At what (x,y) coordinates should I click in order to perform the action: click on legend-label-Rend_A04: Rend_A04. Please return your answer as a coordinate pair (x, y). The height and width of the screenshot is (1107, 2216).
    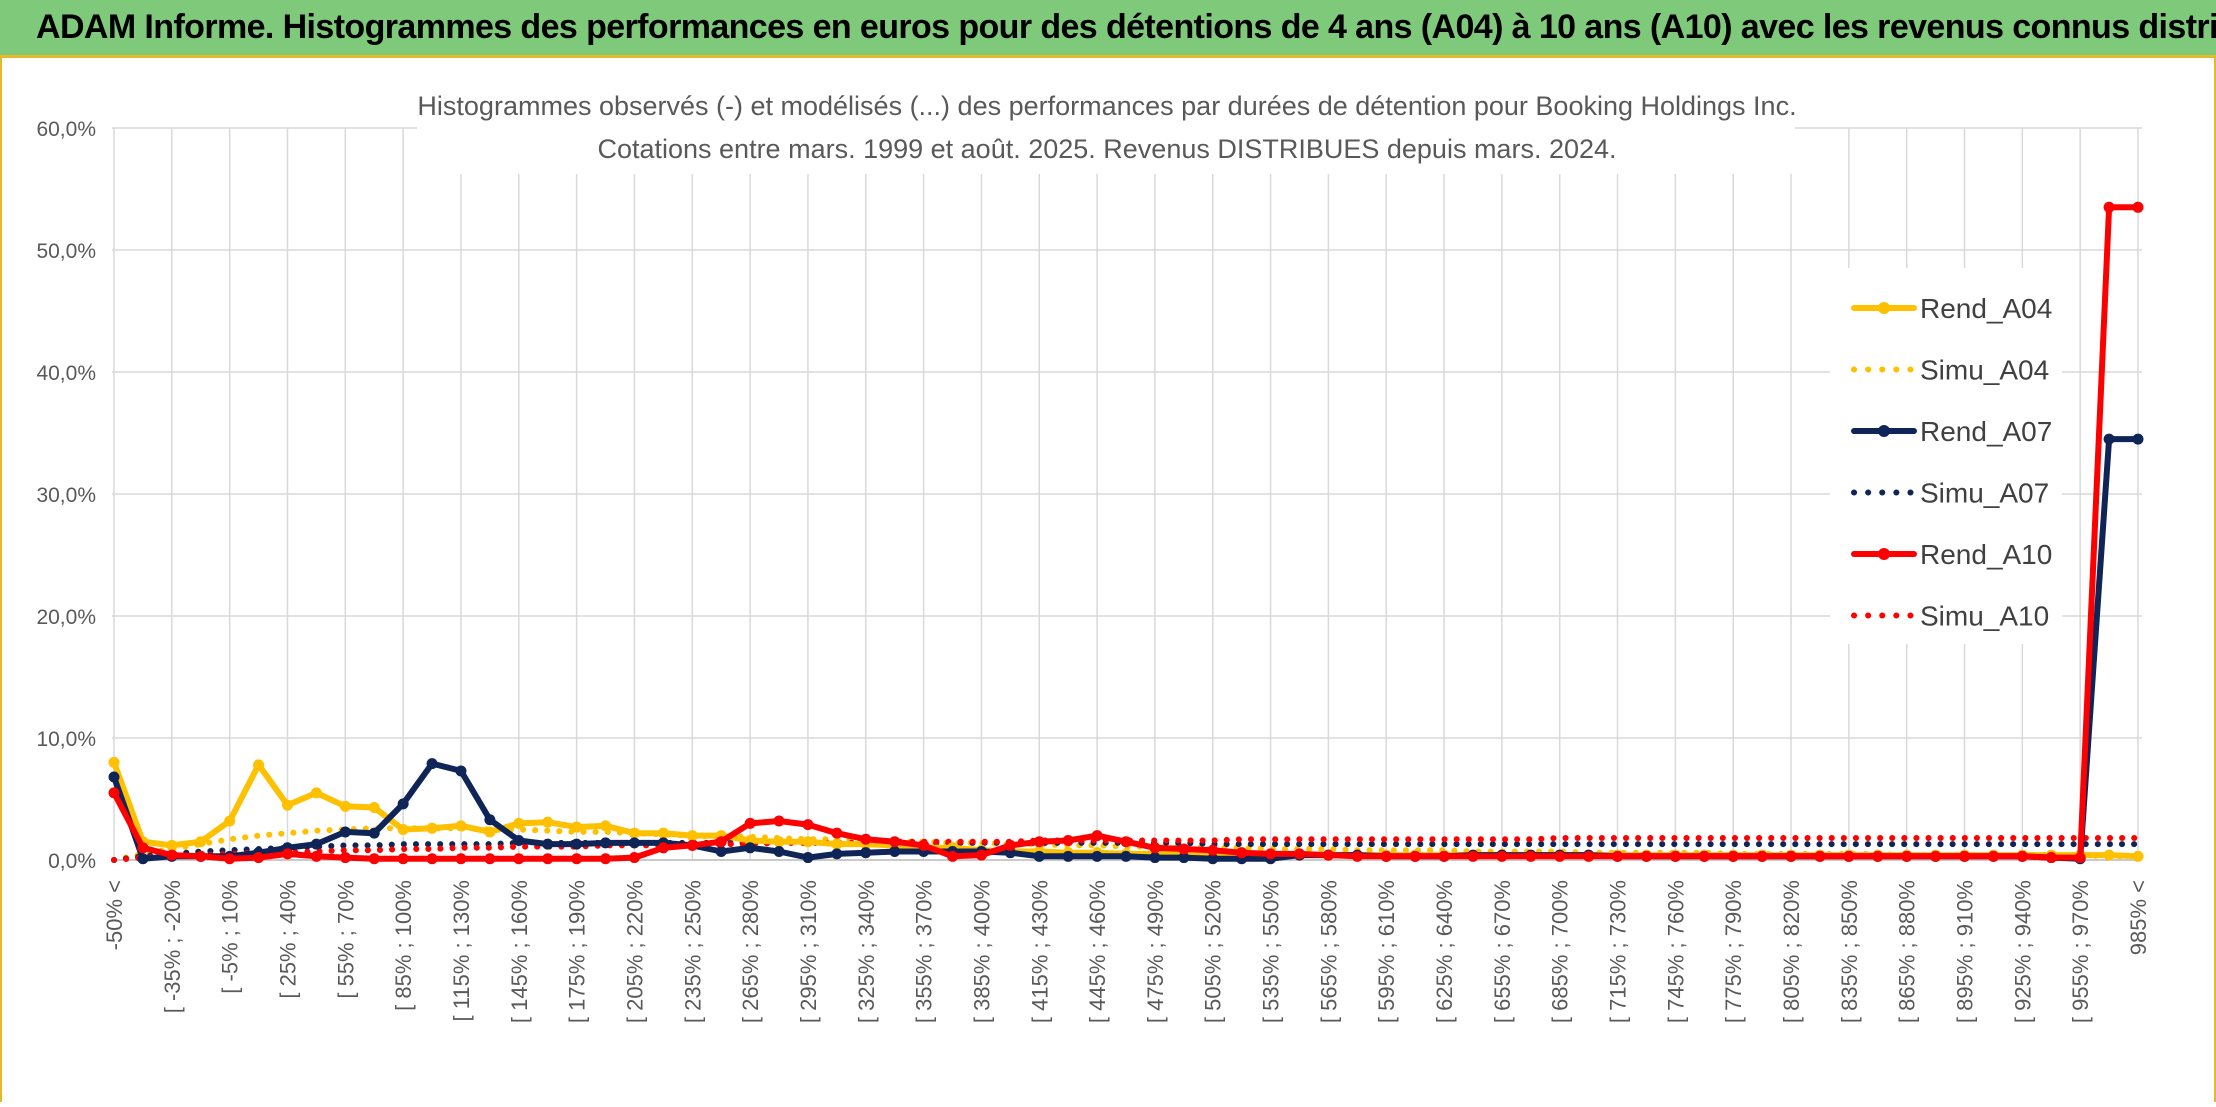
    Looking at the image, I should click on (1986, 308).